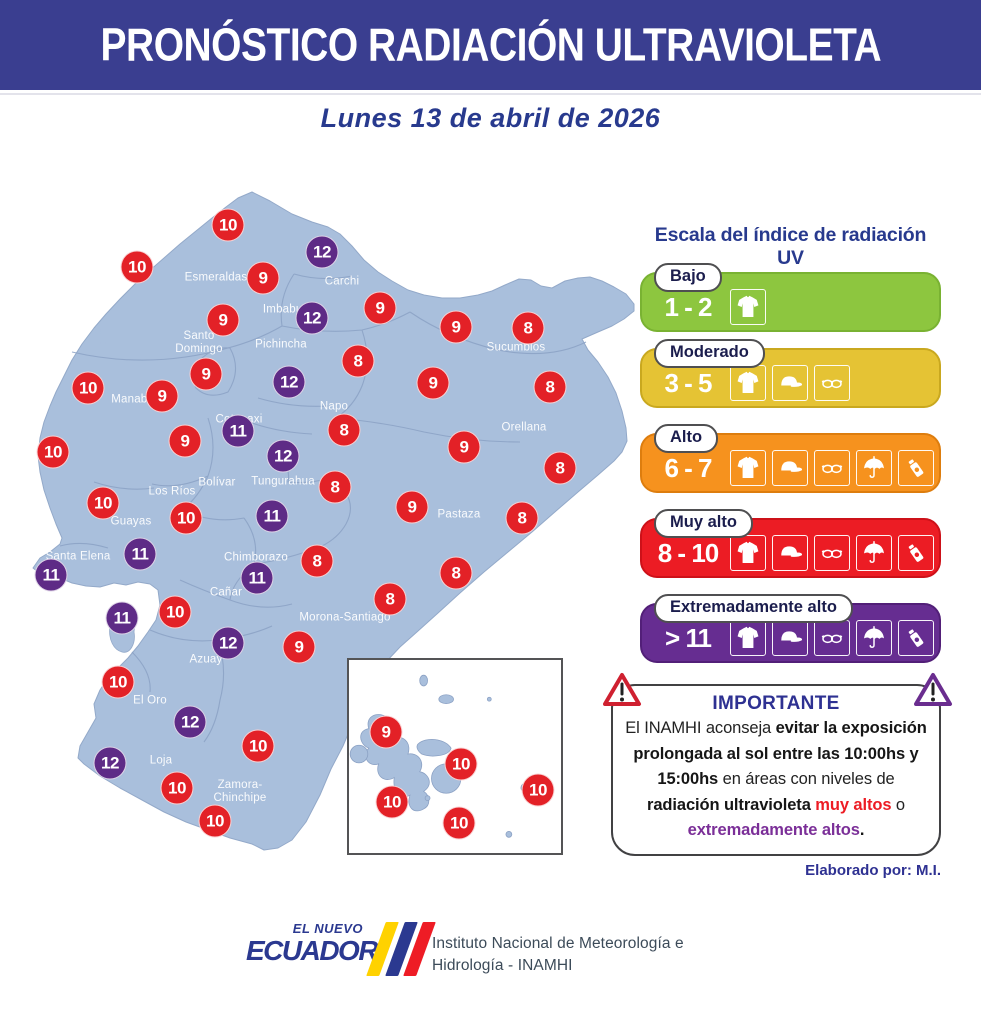  Describe the element at coordinates (898, 804) in the screenshot. I see `important-text-segment: o` at that location.